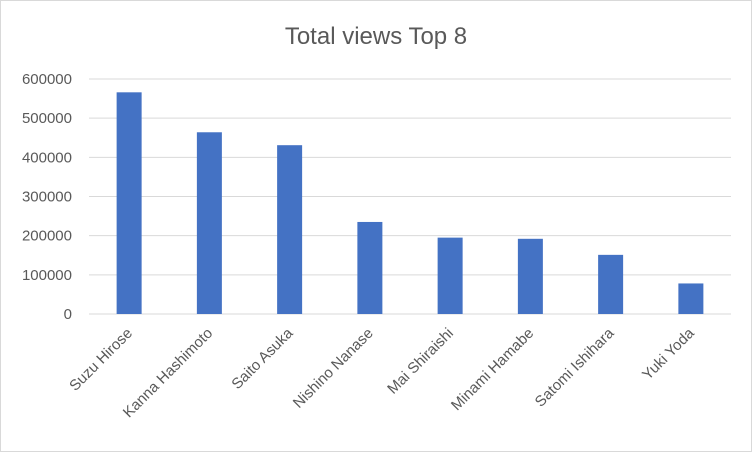  I want to click on x-tick-label: Minami Hamabe, so click(492, 369).